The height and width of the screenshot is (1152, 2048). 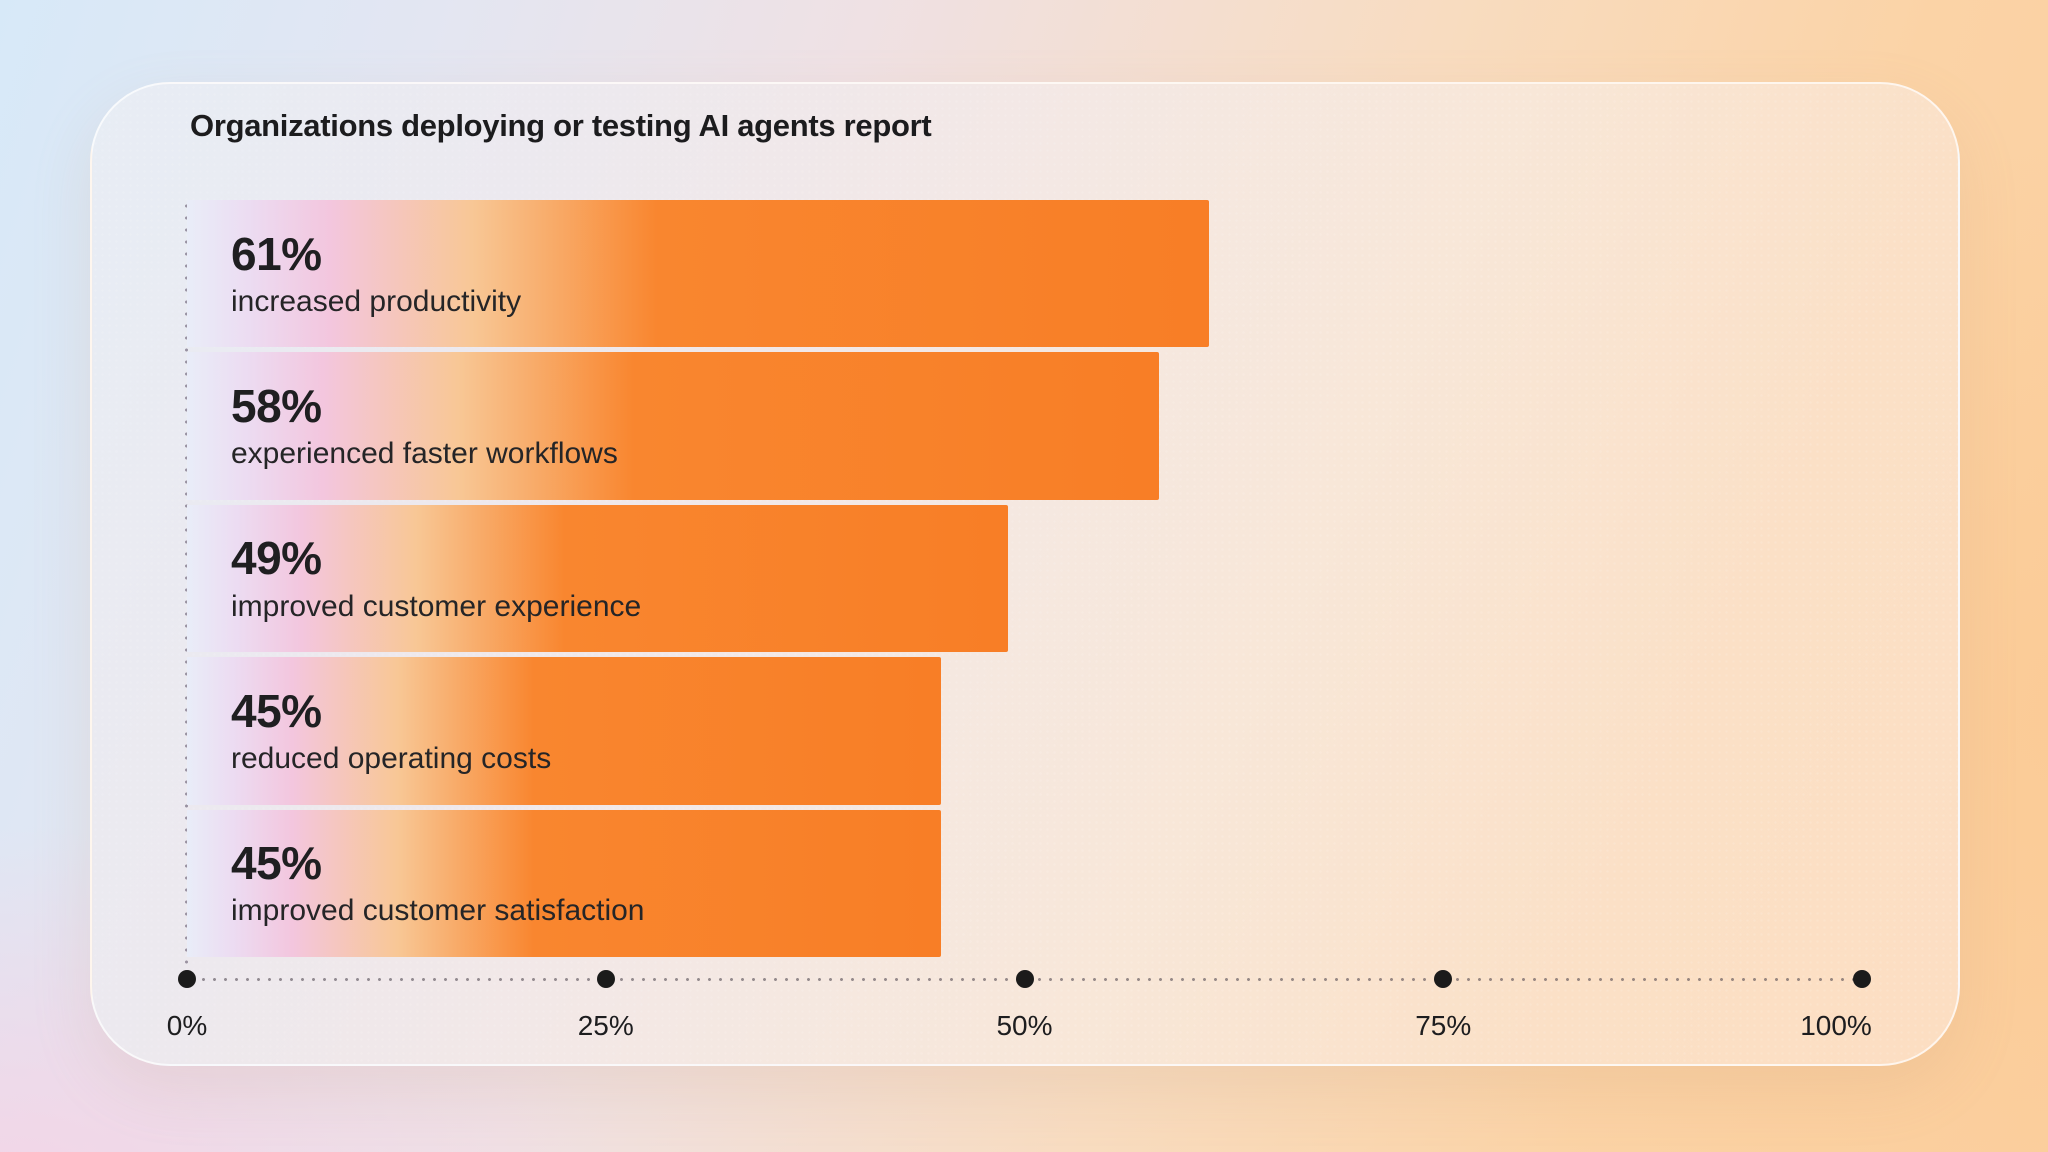 What do you see at coordinates (424, 454) in the screenshot?
I see `bar-category-label: experienced faster workflows` at bounding box center [424, 454].